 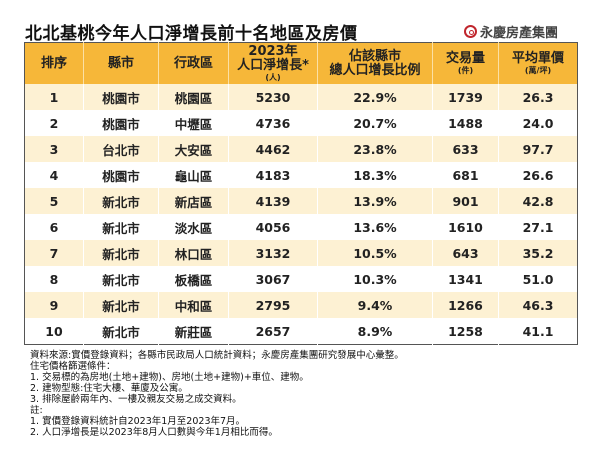 What do you see at coordinates (138, 421) in the screenshot?
I see `note-line: 1. 實價登錄資料統計自2023年1月至2023年7月。` at bounding box center [138, 421].